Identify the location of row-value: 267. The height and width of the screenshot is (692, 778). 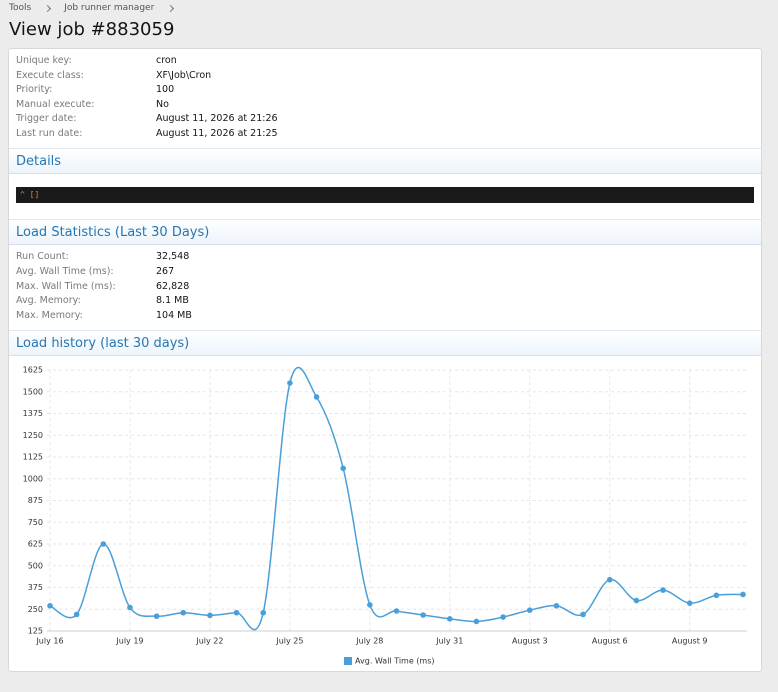
(165, 271).